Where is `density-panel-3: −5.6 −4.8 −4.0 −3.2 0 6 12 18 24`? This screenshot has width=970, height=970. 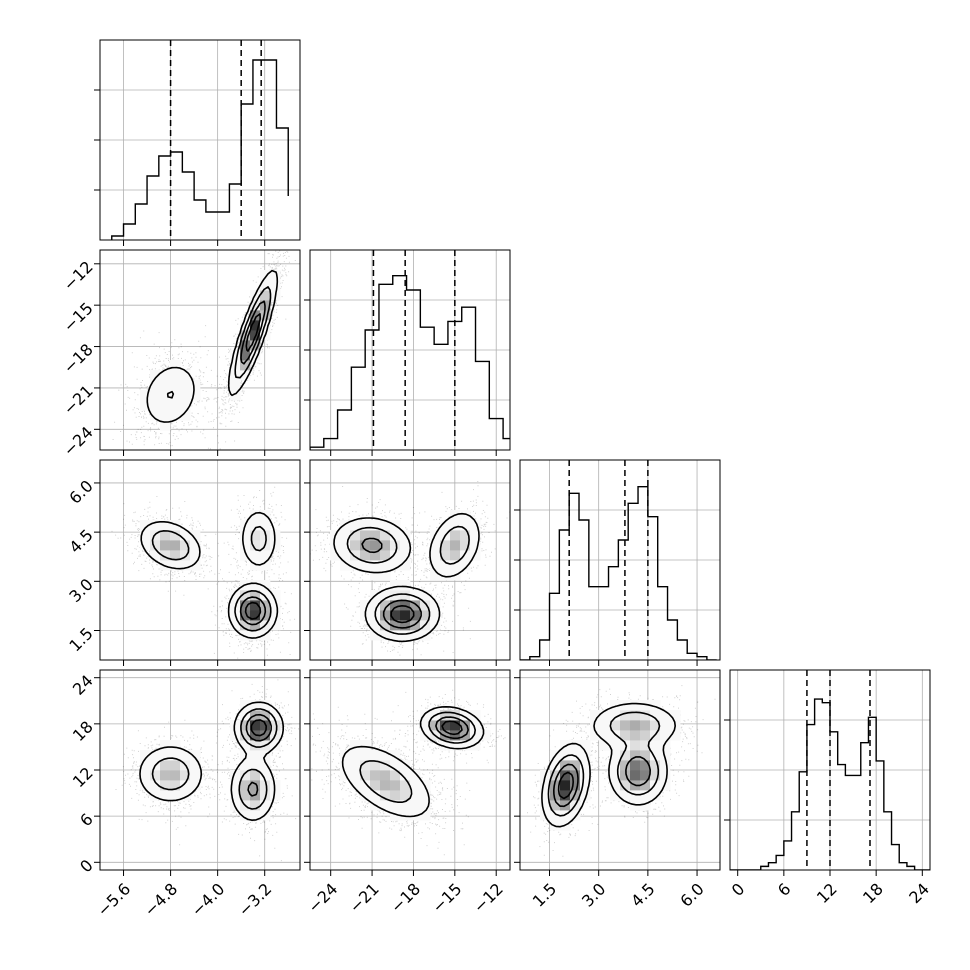
density-panel-3: −5.6 −4.8 −4.0 −3.2 0 6 12 18 24 is located at coordinates (185, 794).